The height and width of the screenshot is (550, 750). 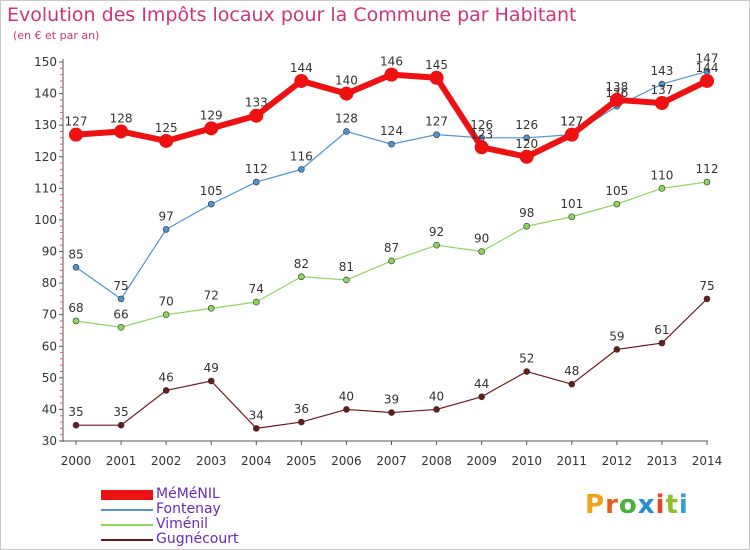 I want to click on y-tick-label: 70, so click(x=49, y=315).